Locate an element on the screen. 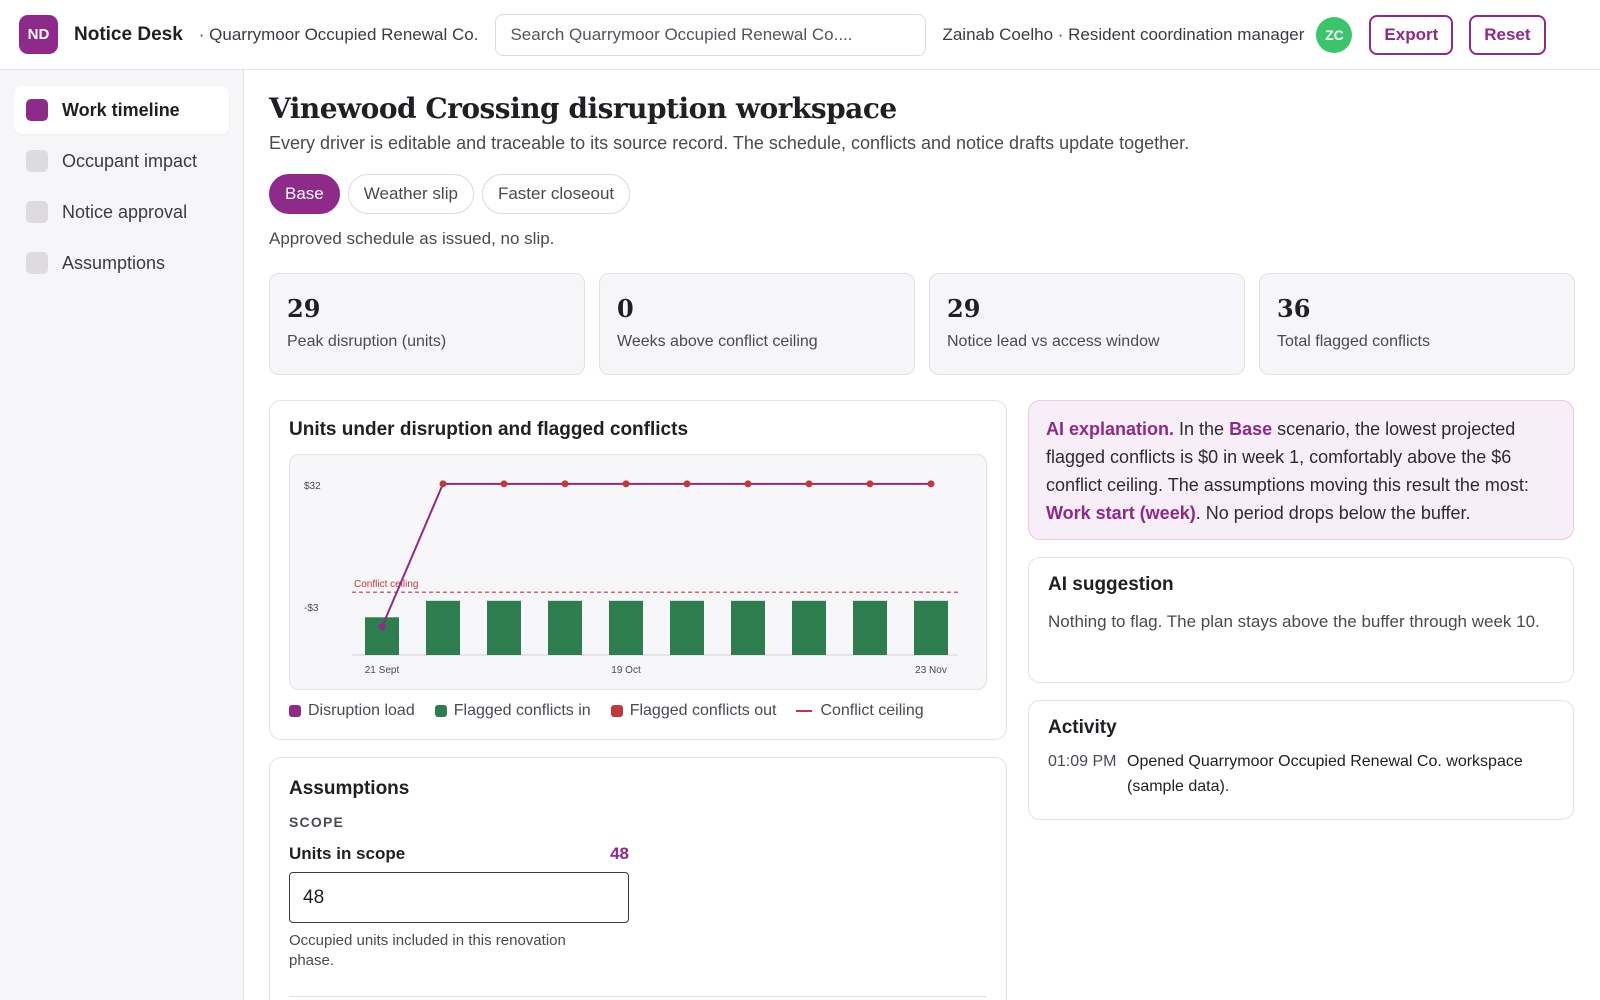 The height and width of the screenshot is (1000, 1600). legend-item: Disruption load is located at coordinates (352, 711).